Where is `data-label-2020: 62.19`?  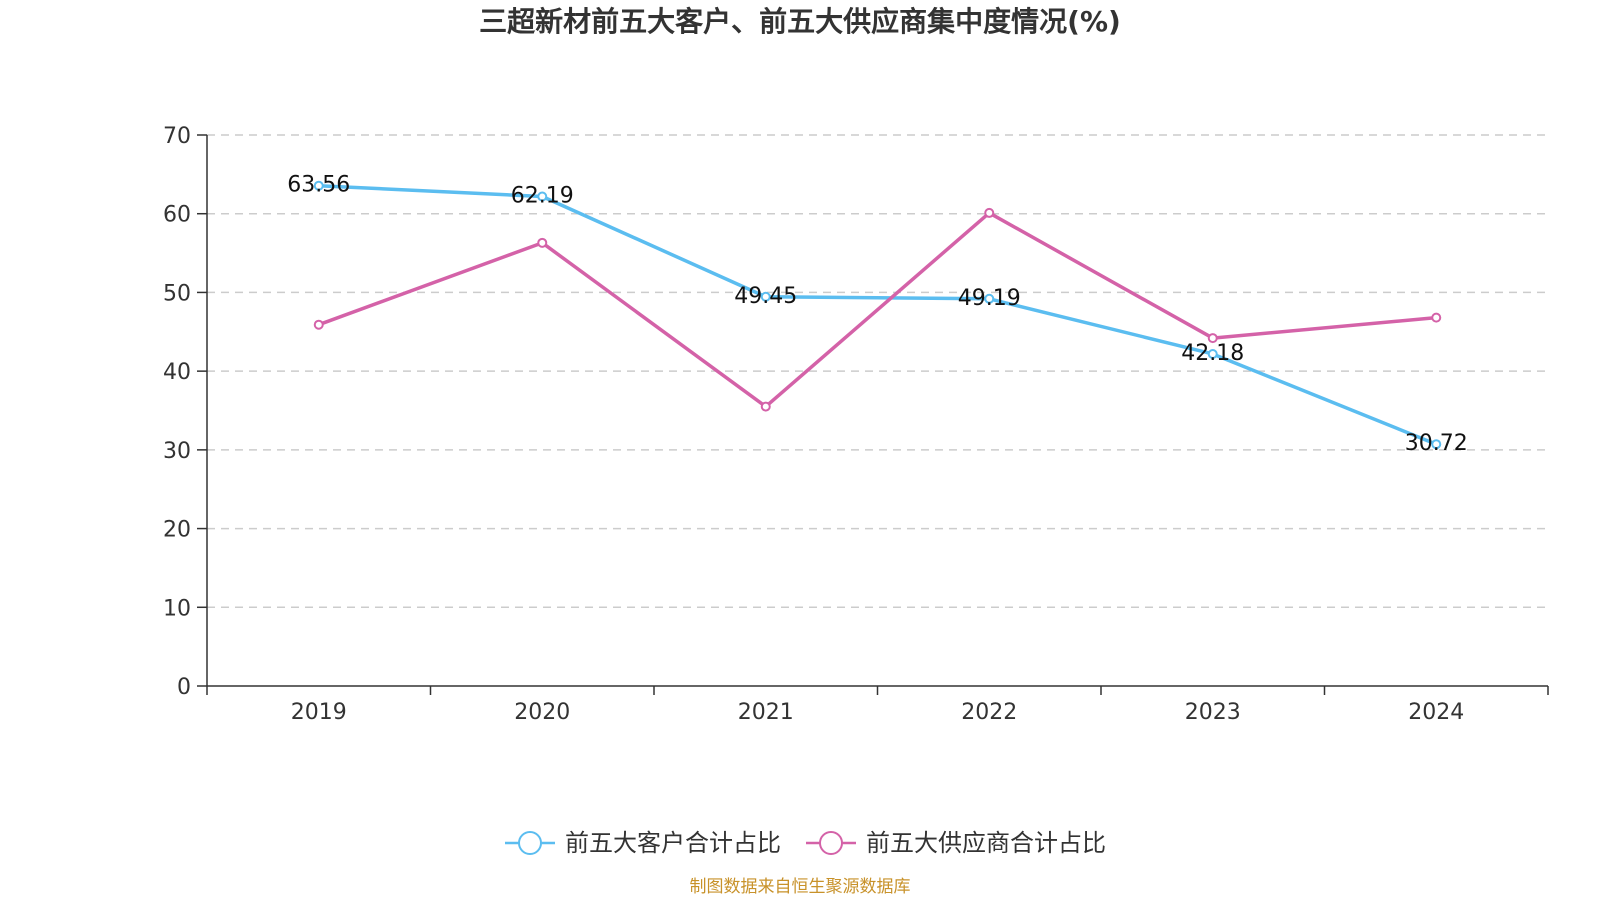
data-label-2020: 62.19 is located at coordinates (542, 195).